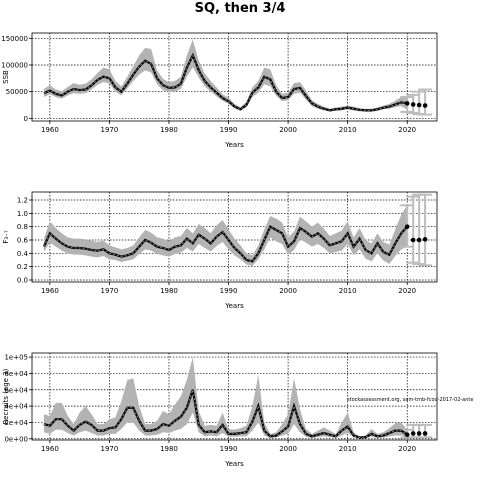 This screenshot has height=480, width=480. I want to click on y-tick-label: 6e+04, so click(16, 390).